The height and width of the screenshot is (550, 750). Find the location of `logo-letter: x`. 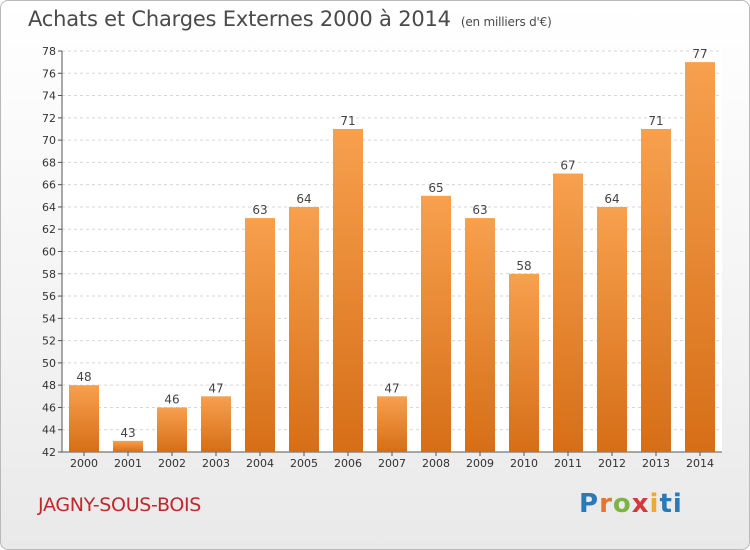

logo-letter: x is located at coordinates (640, 504).